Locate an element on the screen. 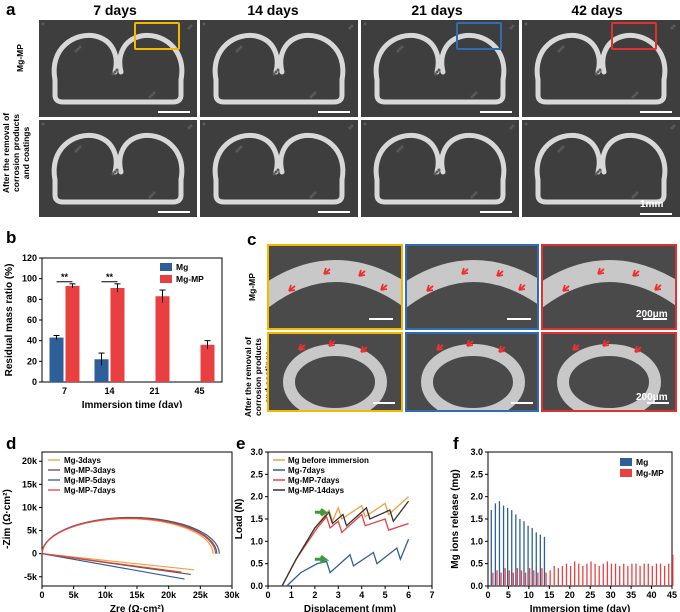 This screenshot has width=680, height=612. legend-label: Mg-MP-3days is located at coordinates (90, 470).